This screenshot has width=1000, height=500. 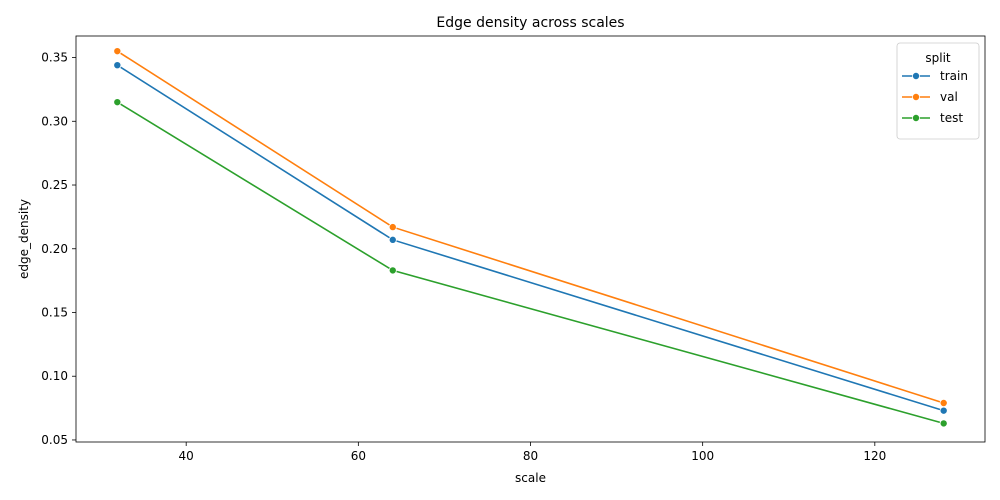 I want to click on x-tick-label: 80, so click(x=530, y=456).